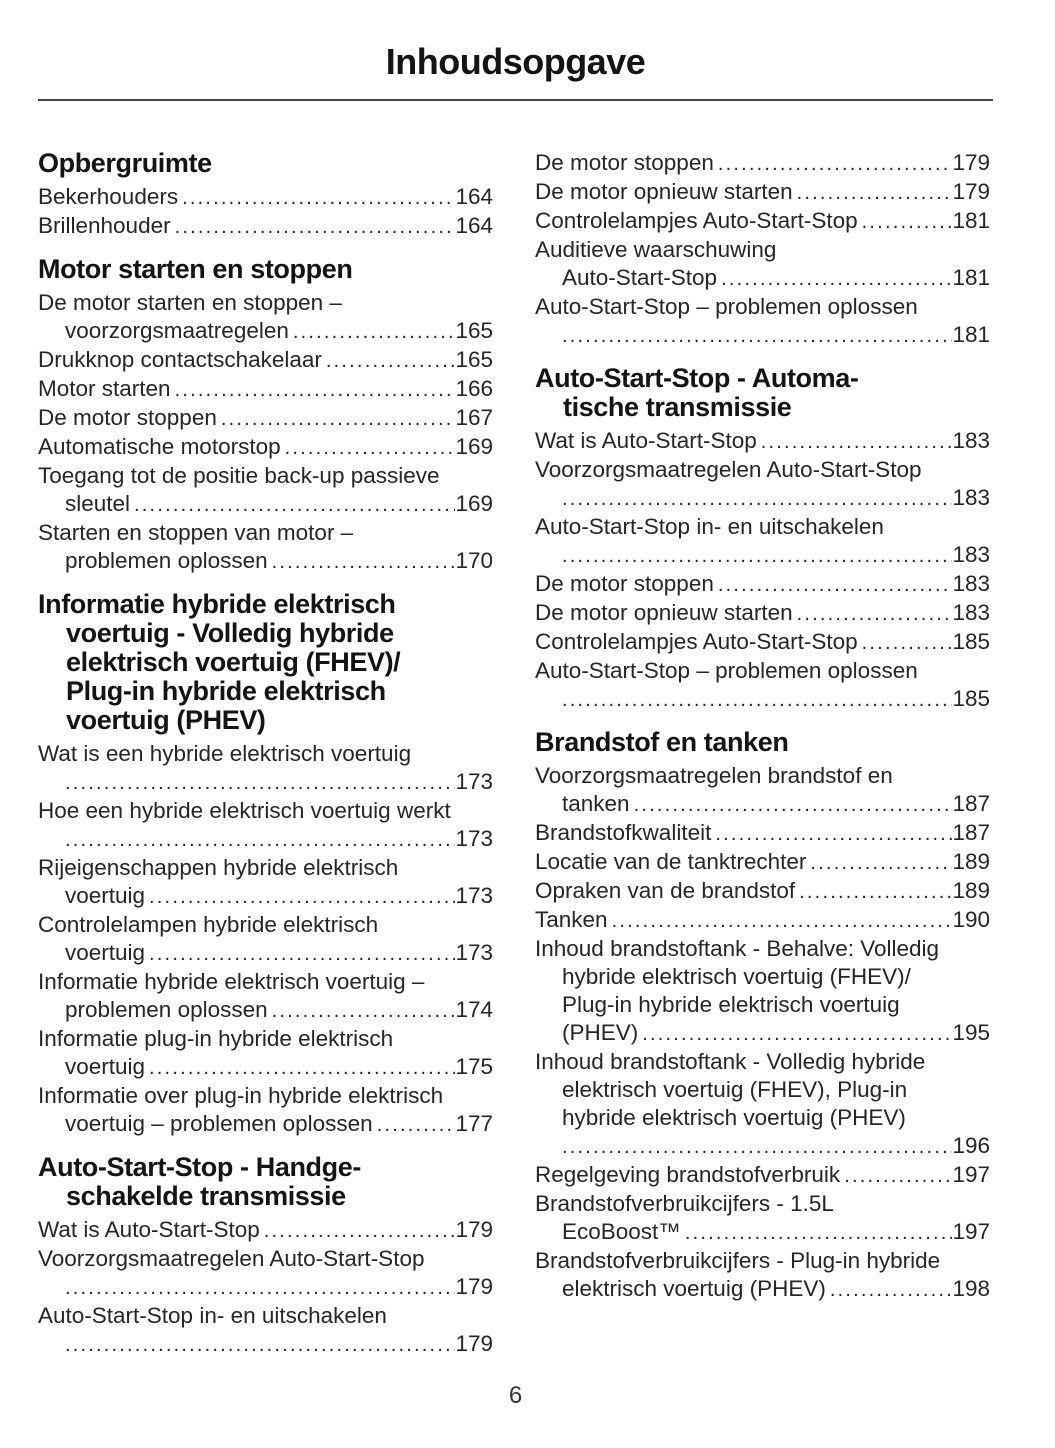  Describe the element at coordinates (694, 1288) in the screenshot. I see `entry-text: elektrisch voertuig (PHEV)` at that location.